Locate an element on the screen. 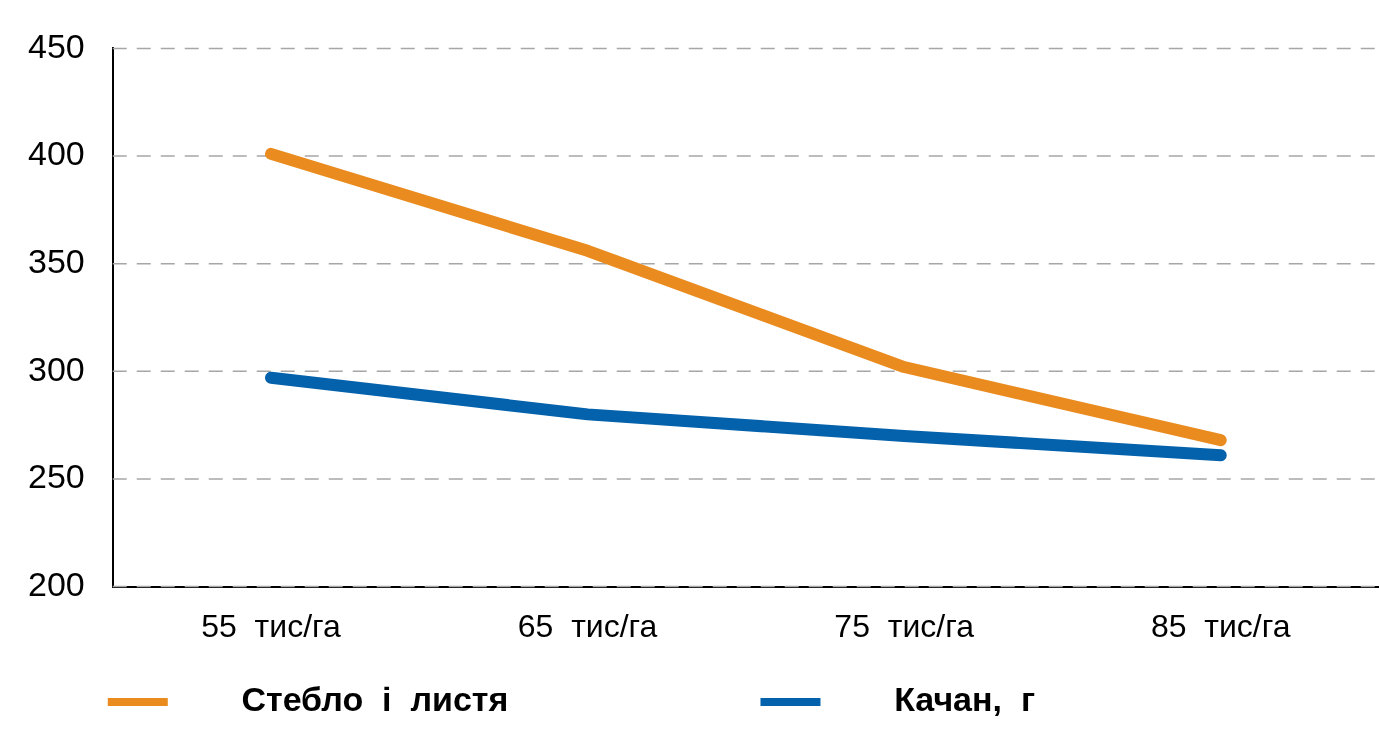 The height and width of the screenshot is (733, 1379). y-tick-label: 400 is located at coordinates (56, 153).